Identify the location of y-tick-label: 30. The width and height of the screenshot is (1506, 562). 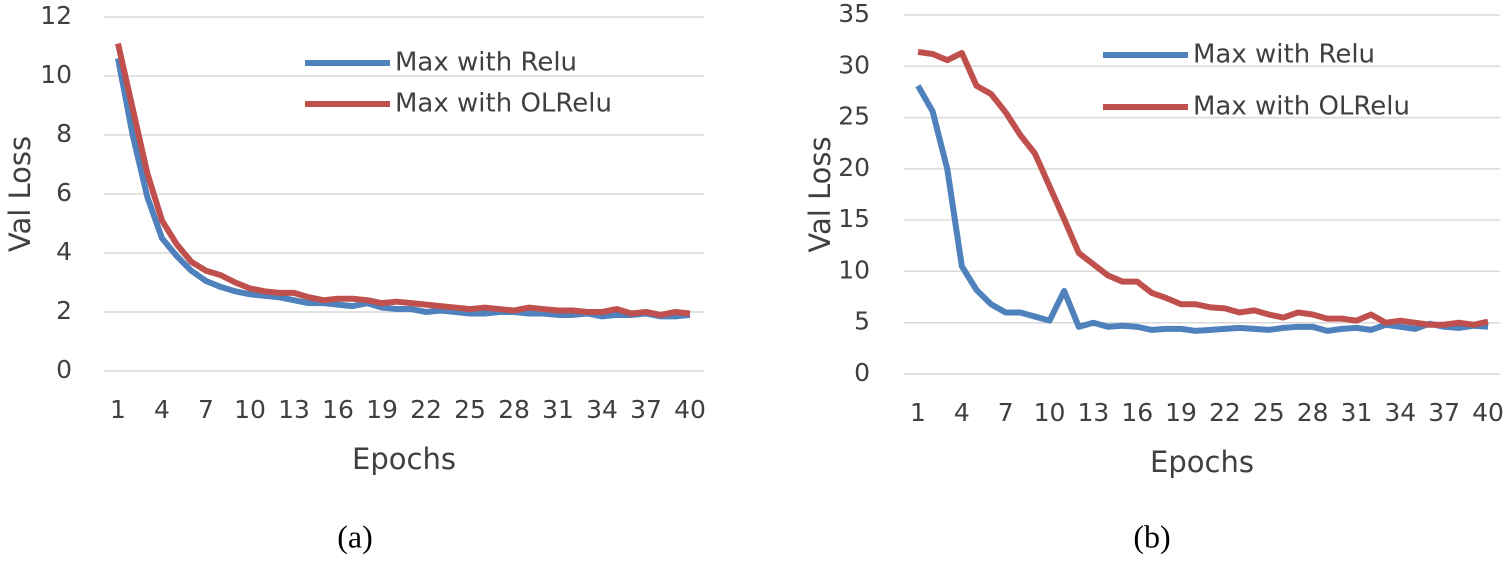
(854, 64).